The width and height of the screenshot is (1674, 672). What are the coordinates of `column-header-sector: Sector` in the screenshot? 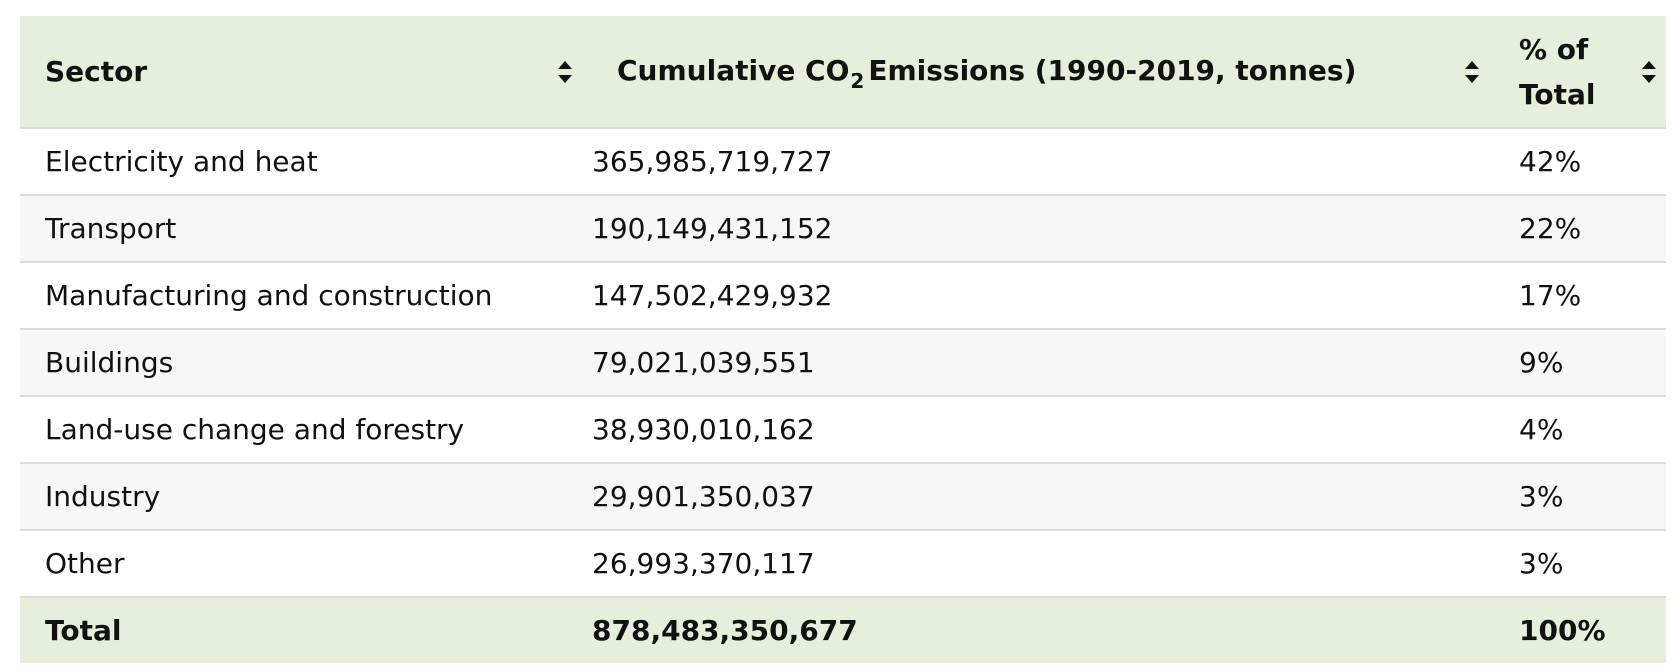 It's located at (306, 72).